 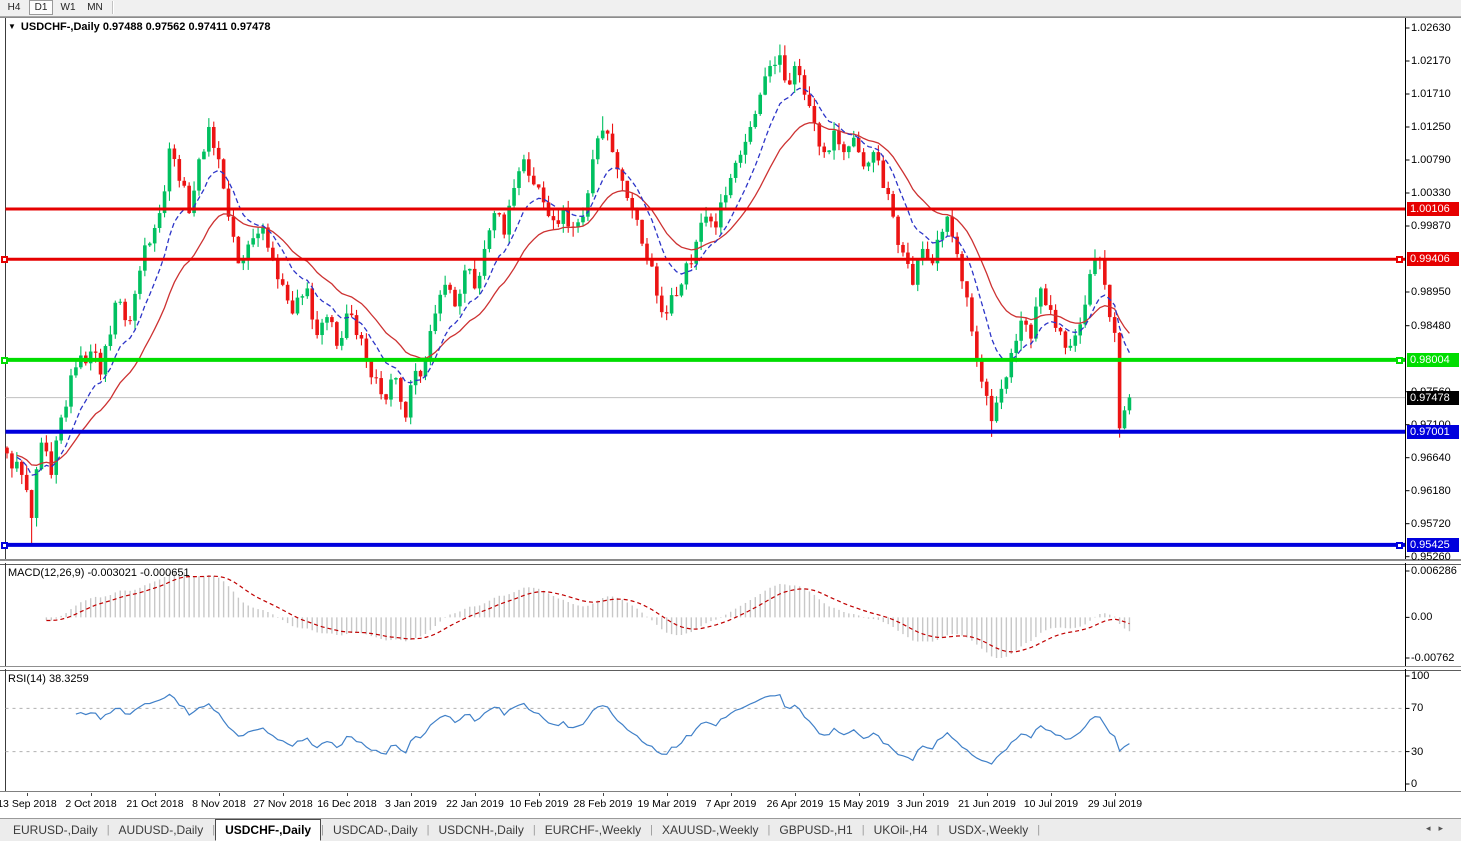 What do you see at coordinates (730, 668) in the screenshot?
I see `pane-splitter-rsi` at bounding box center [730, 668].